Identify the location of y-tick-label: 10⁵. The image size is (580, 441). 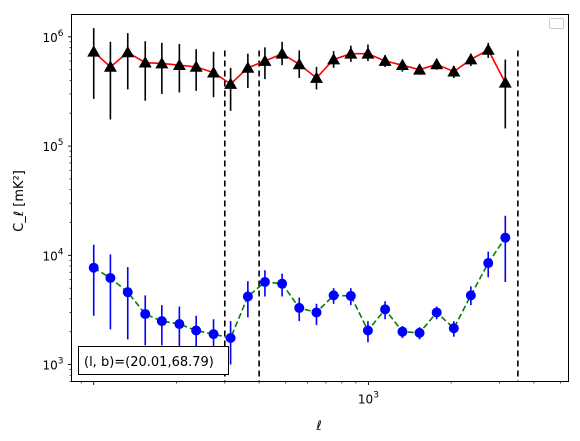
(52, 146).